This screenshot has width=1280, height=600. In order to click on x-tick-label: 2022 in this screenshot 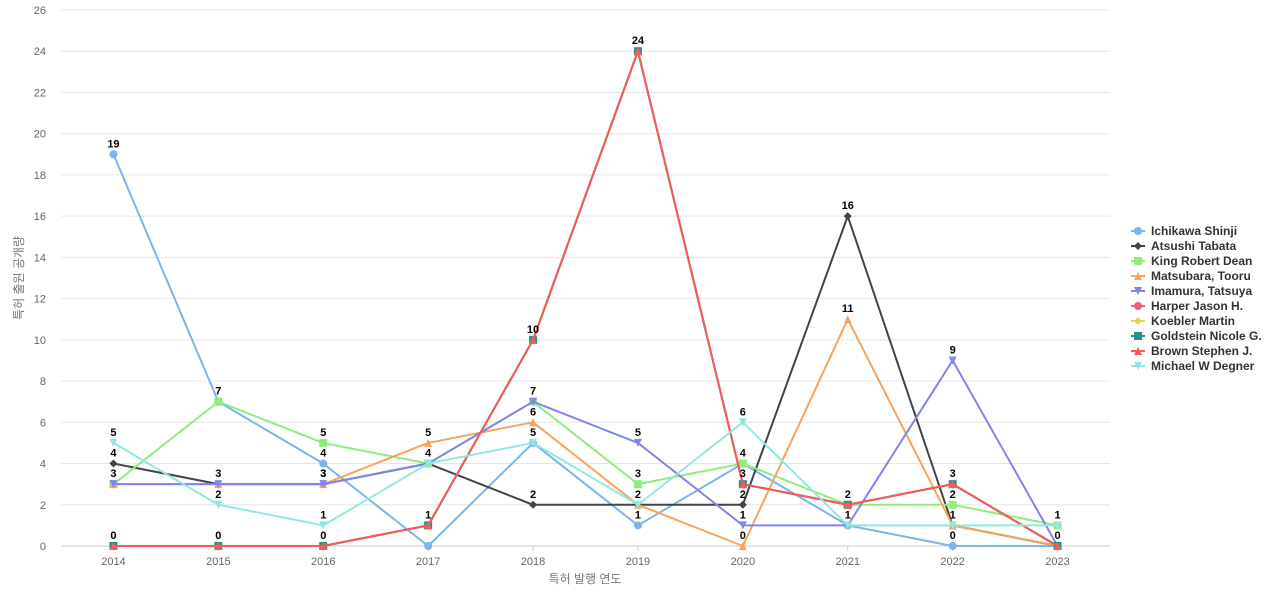, I will do `click(952, 562)`.